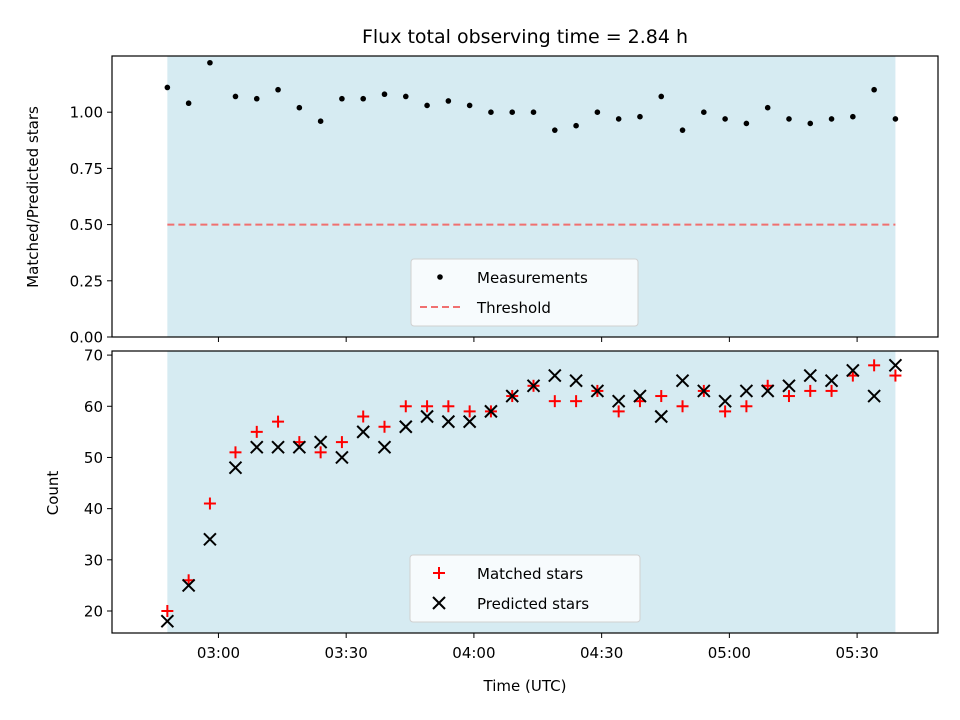 Image resolution: width=960 pixels, height=720 pixels. I want to click on bottom-legend-box, so click(525, 588).